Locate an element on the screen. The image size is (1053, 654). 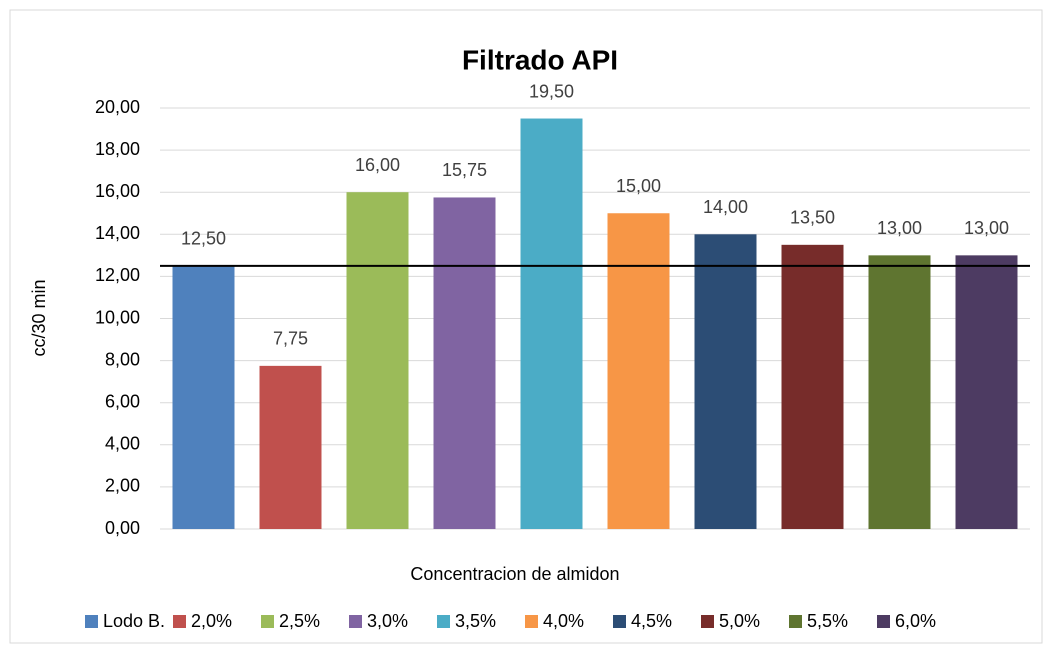
data-label: 13,50 is located at coordinates (812, 218).